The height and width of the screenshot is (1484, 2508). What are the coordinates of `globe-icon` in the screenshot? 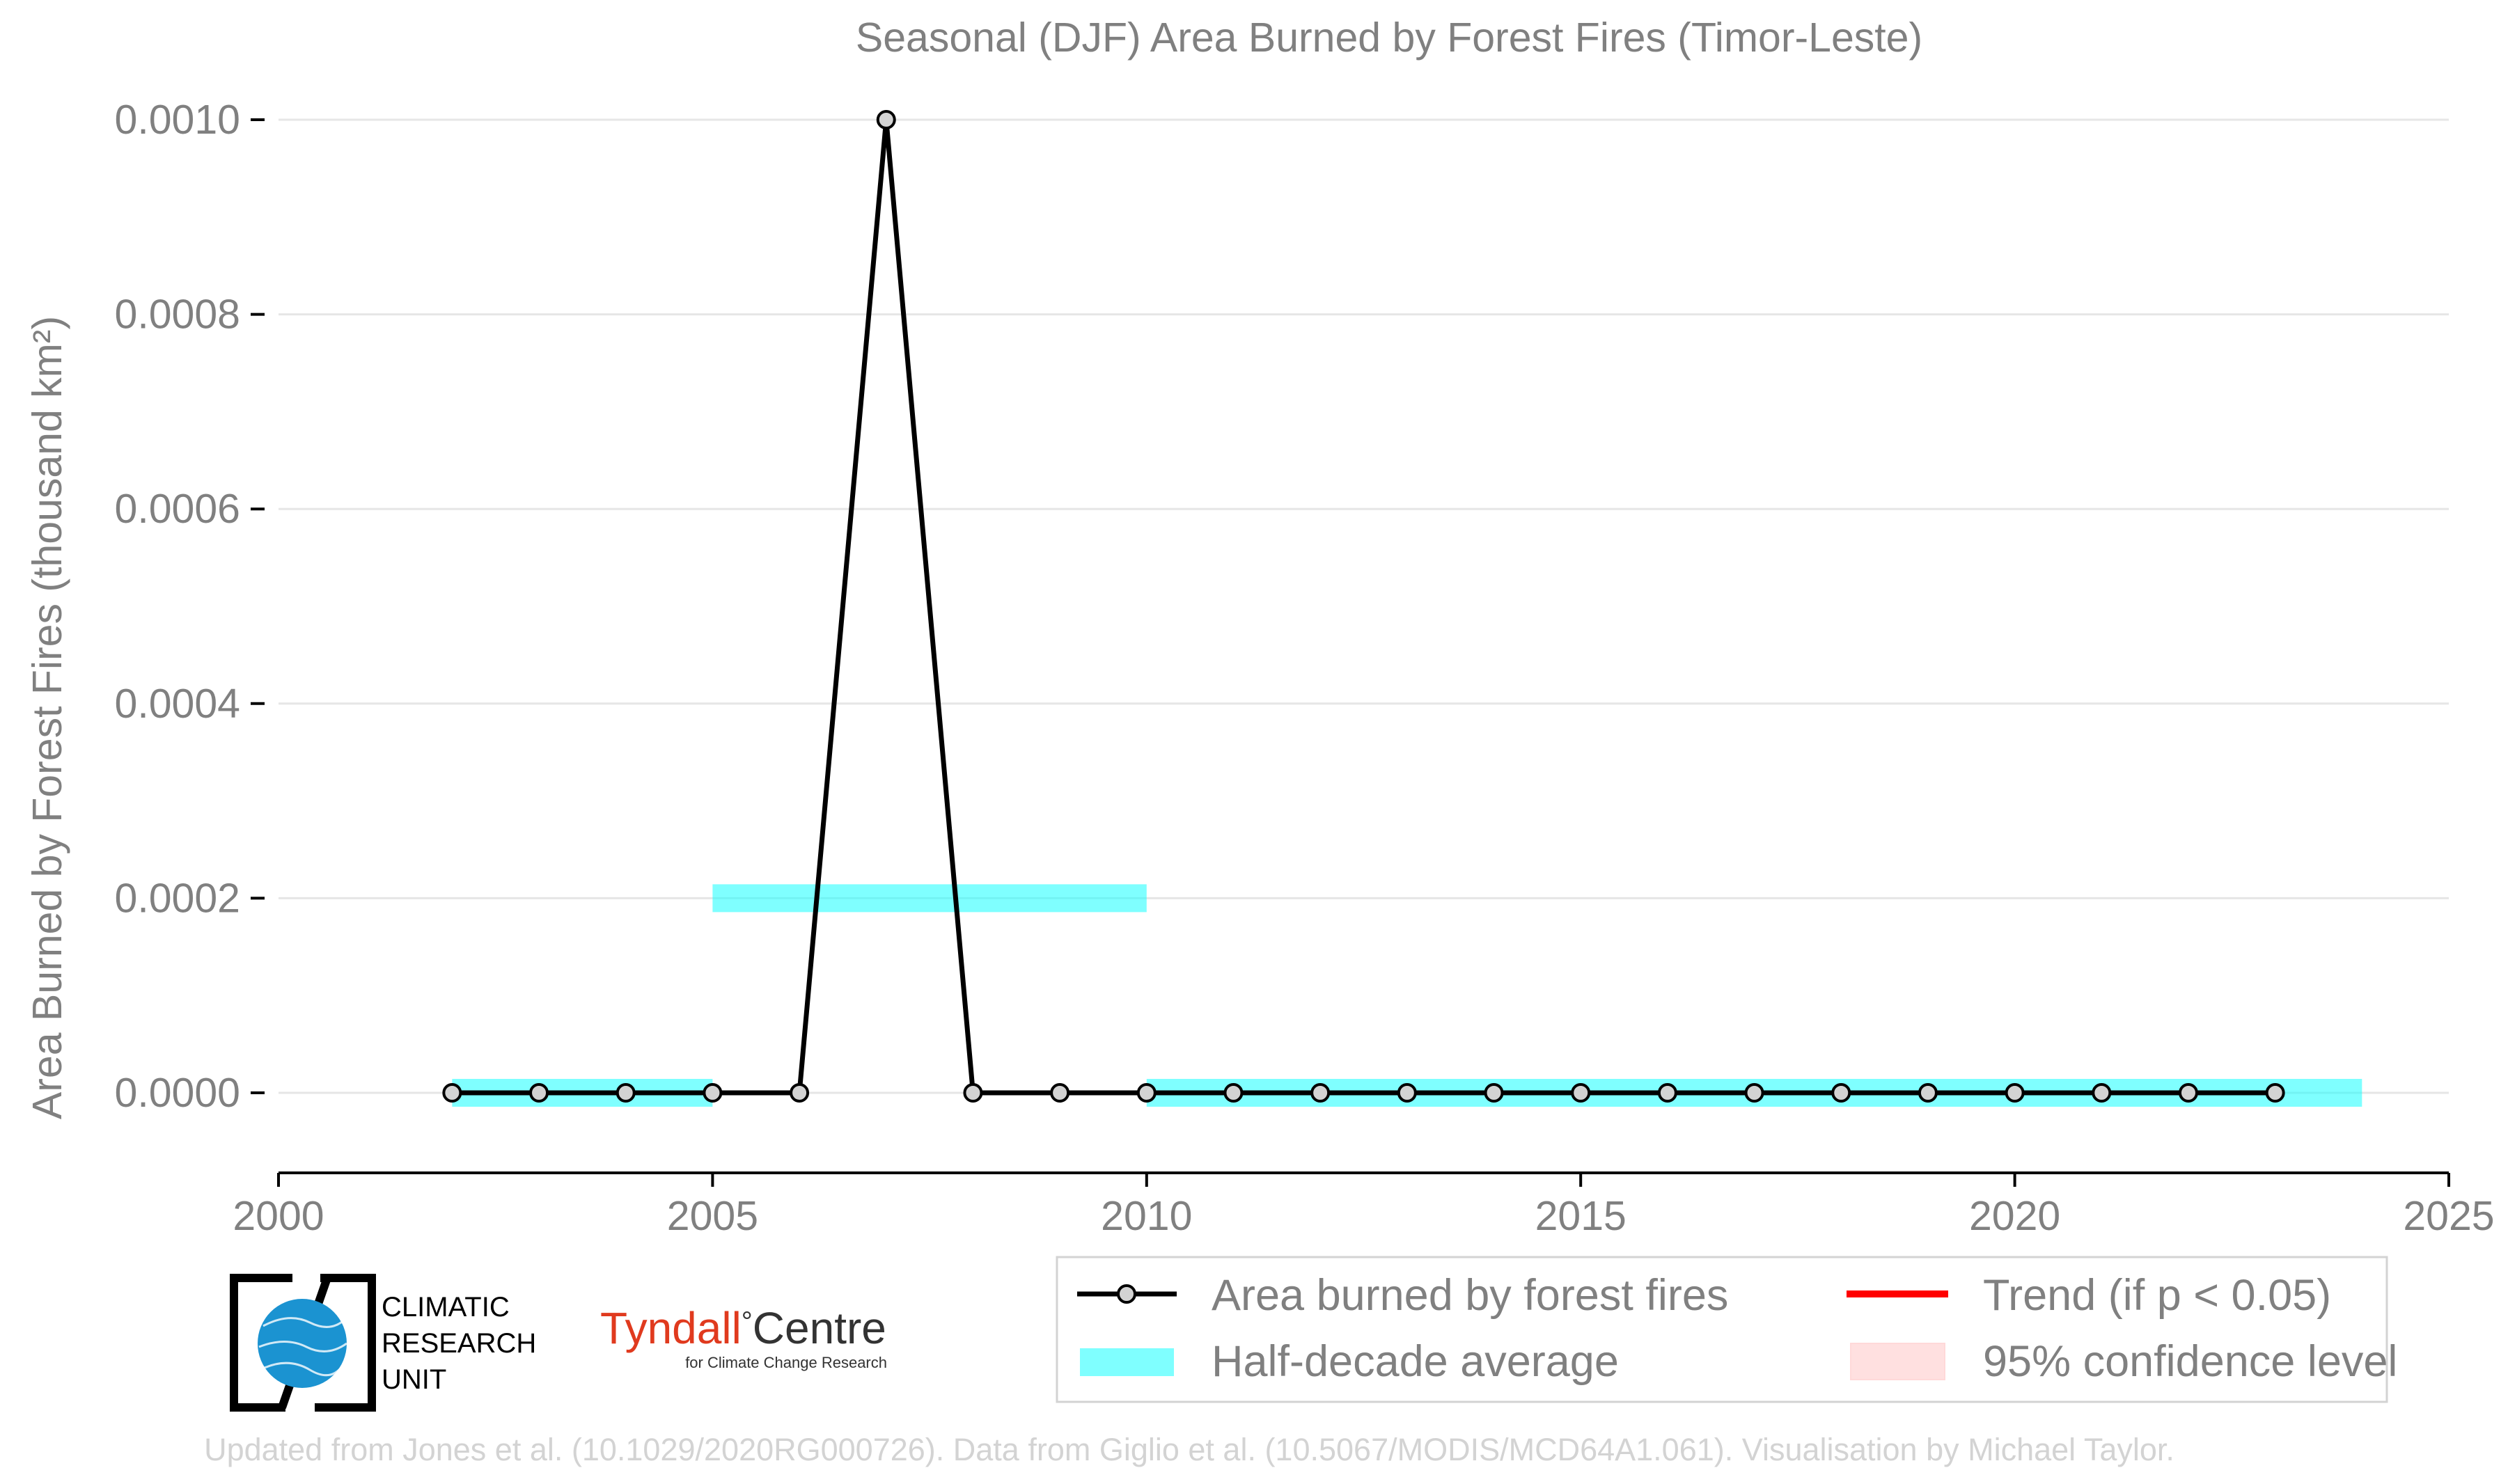 It's located at (302, 1343).